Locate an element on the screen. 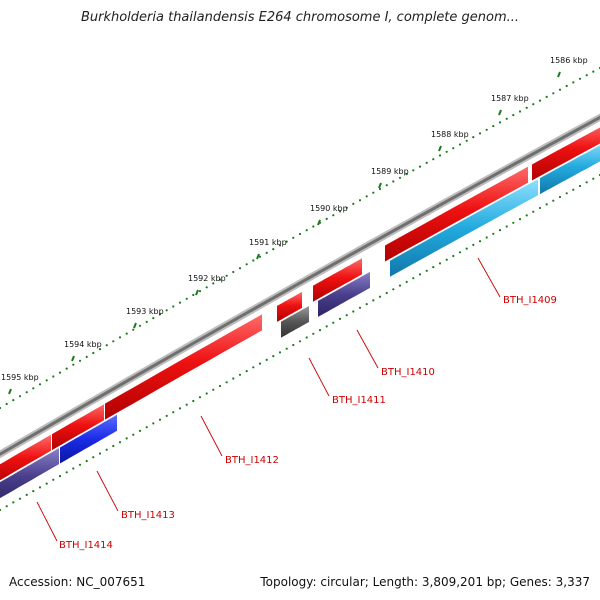 The width and height of the screenshot is (600, 600). scale-tick-label: 1590 kbp is located at coordinates (329, 208).